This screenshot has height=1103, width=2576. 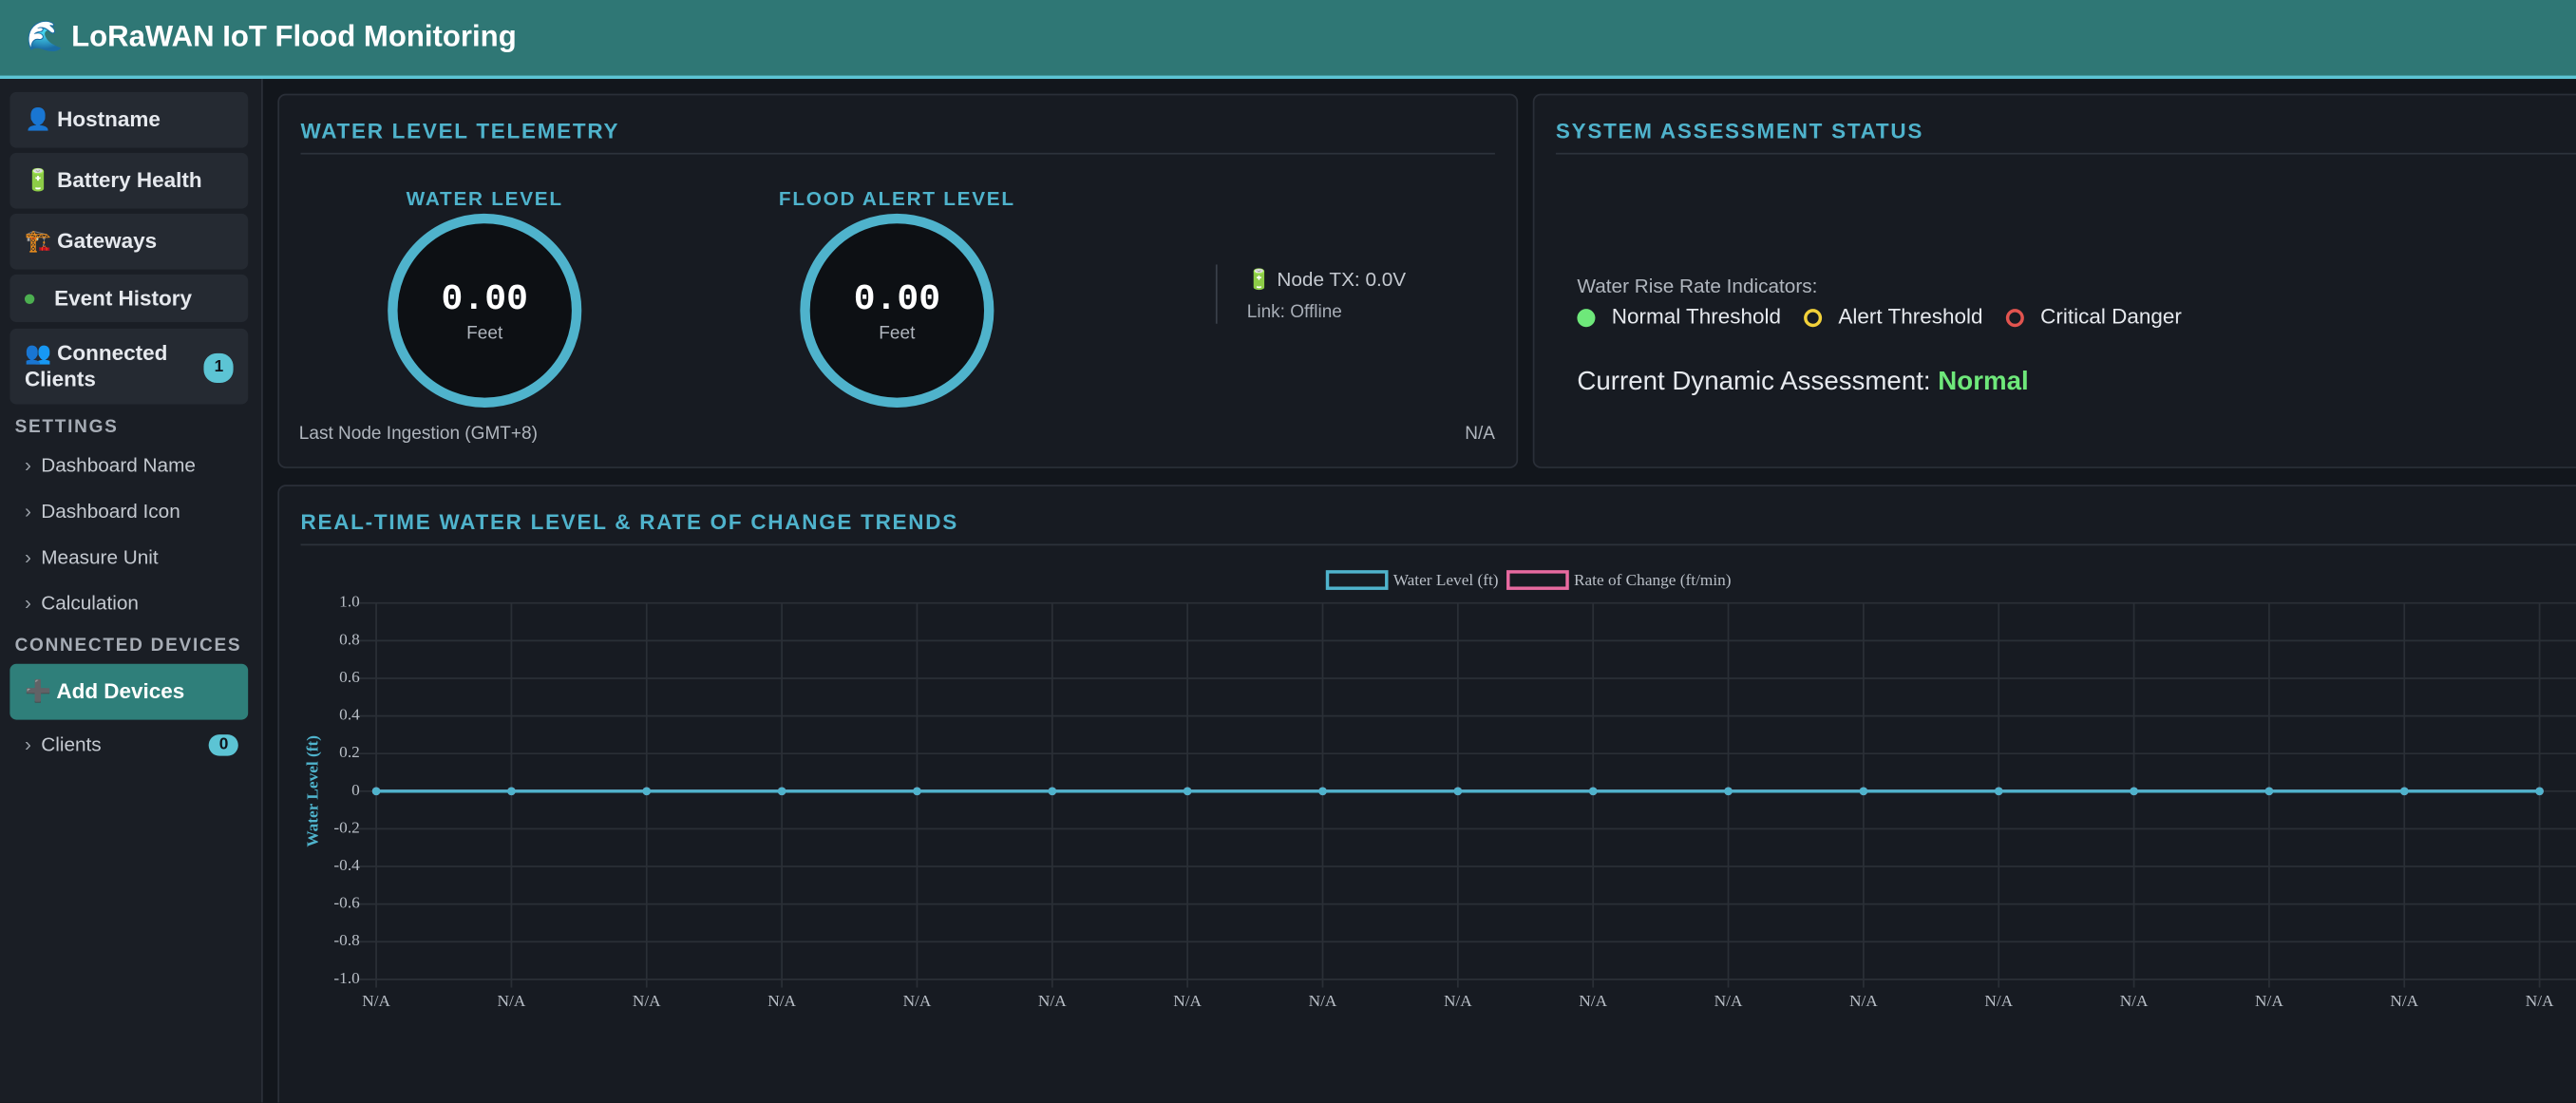 I want to click on legend-label: Water Level (ft), so click(x=1446, y=580).